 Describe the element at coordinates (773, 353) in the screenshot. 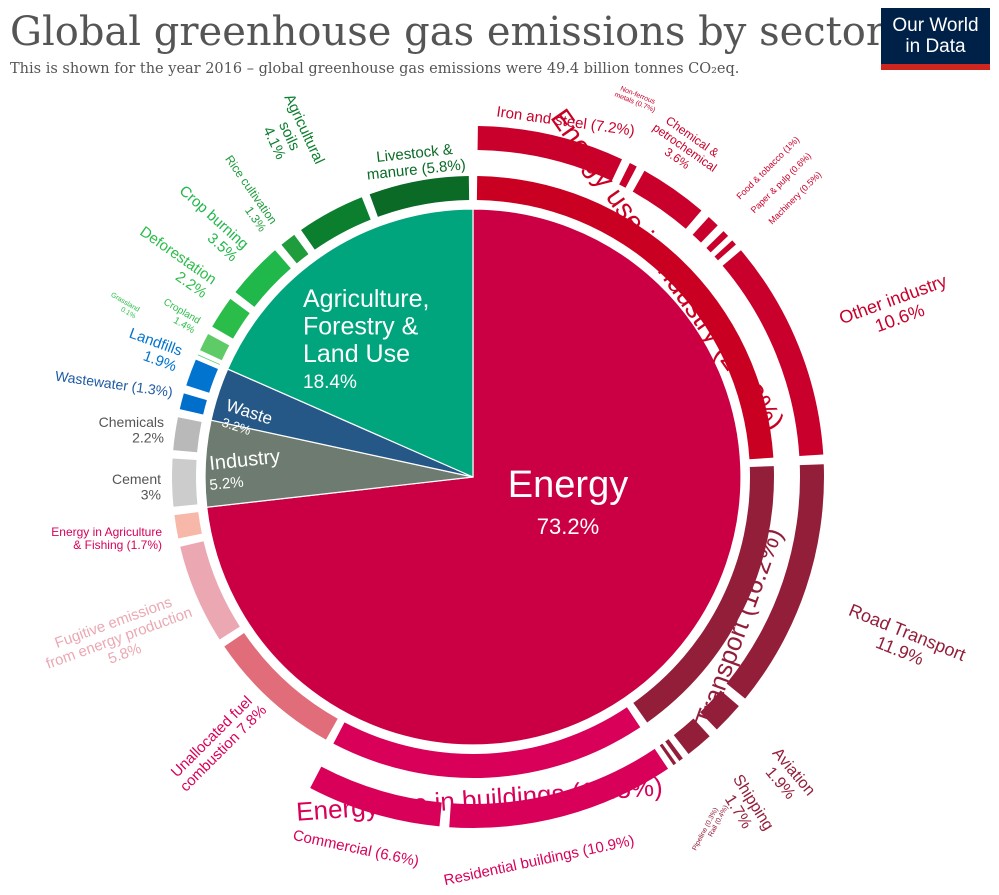

I see `outer-slice-other-industry` at that location.